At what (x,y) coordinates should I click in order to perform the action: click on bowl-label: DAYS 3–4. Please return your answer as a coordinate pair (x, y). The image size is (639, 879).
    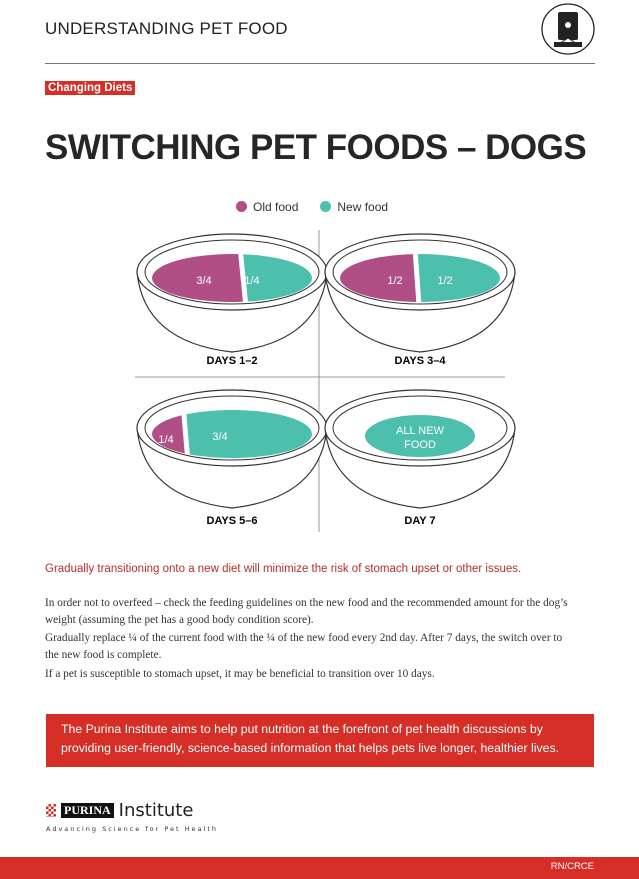
    Looking at the image, I should click on (421, 361).